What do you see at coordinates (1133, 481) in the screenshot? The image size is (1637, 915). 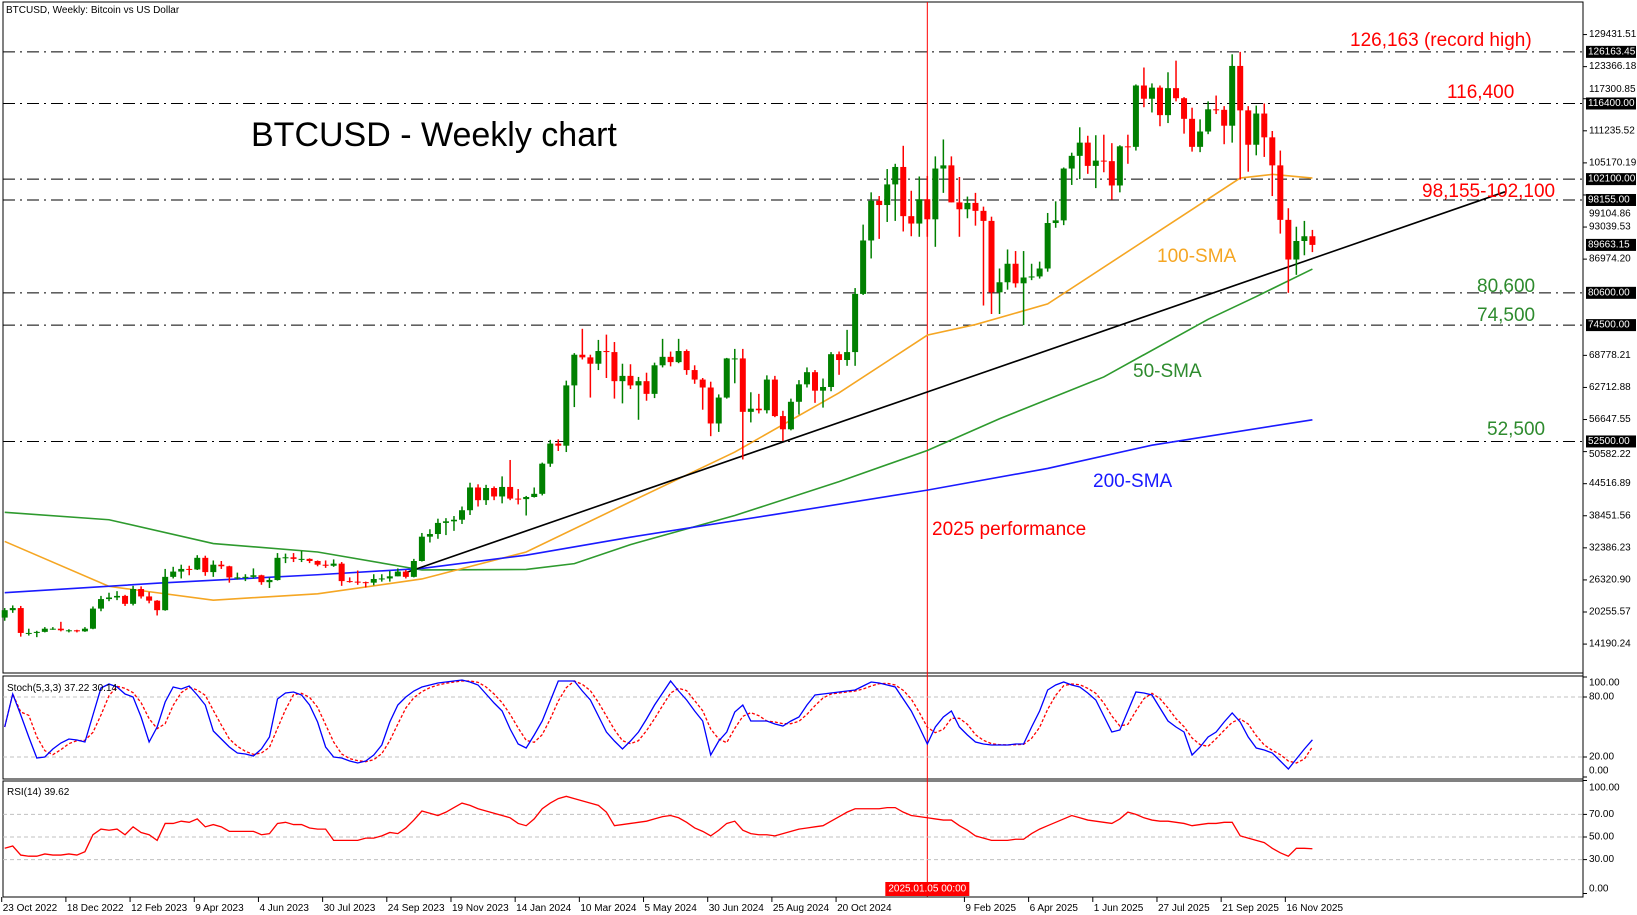 I see `annotation-200-sma: 200-SMA` at bounding box center [1133, 481].